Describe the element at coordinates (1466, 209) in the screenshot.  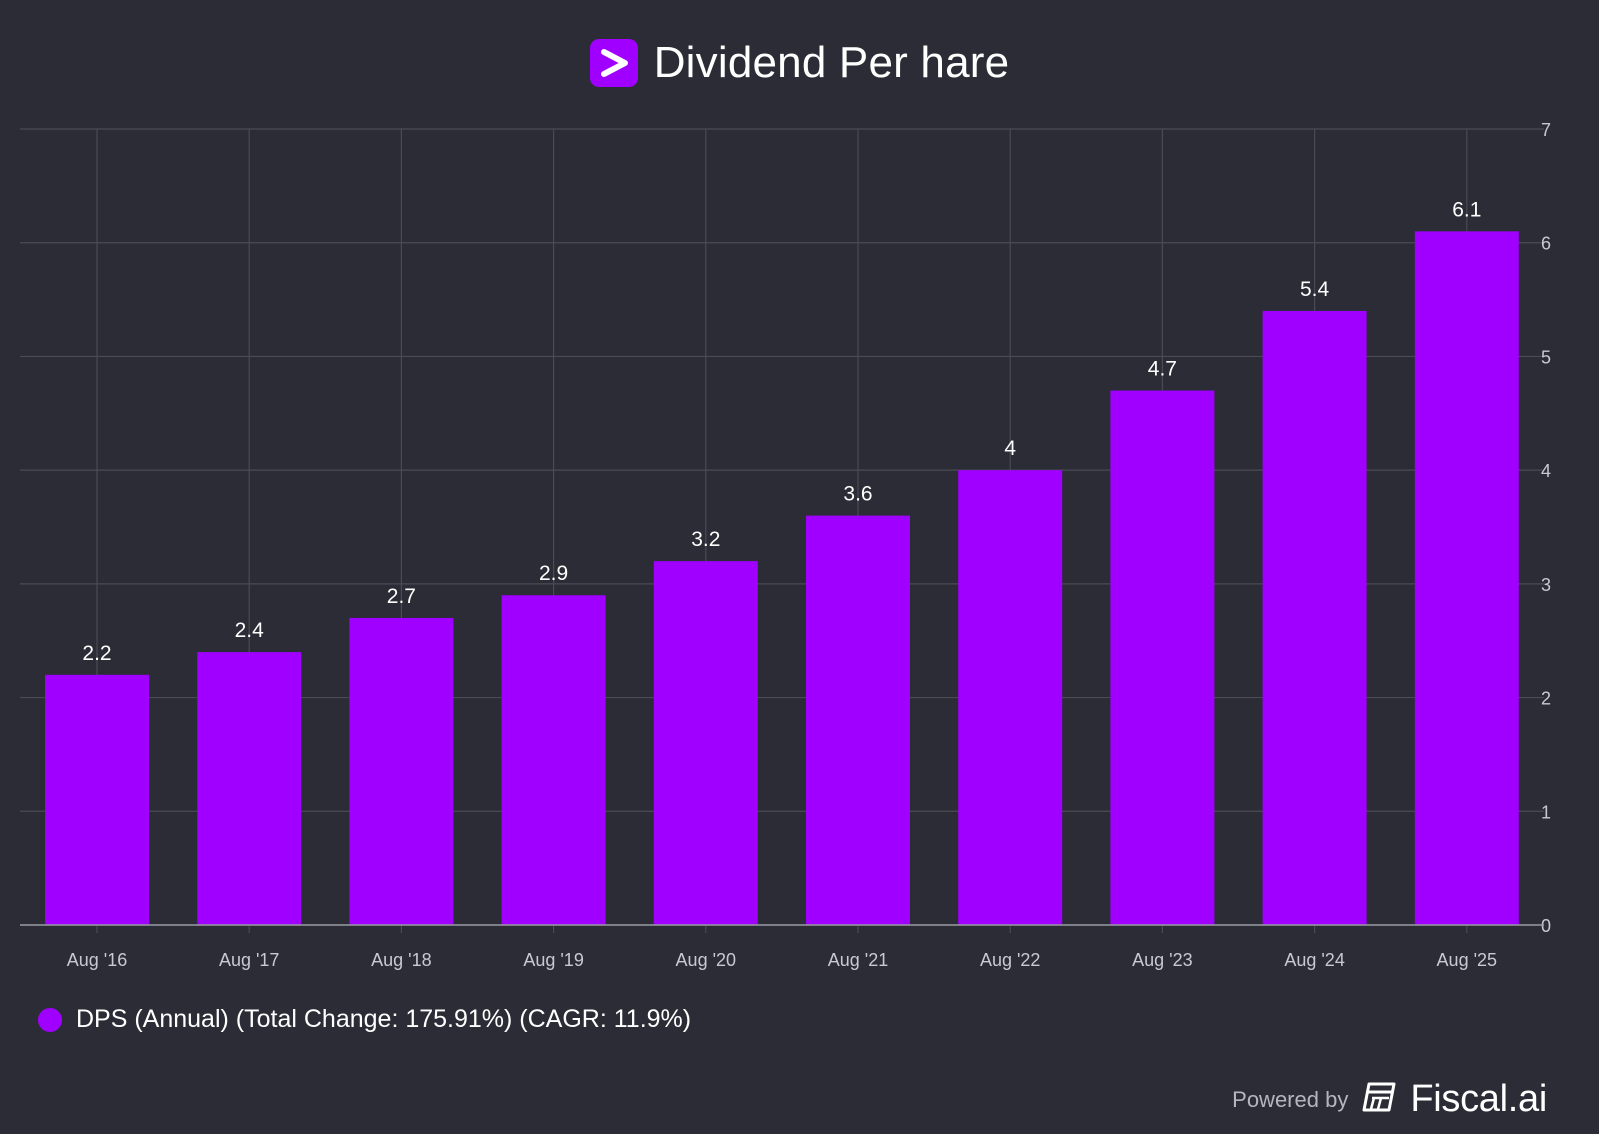
I see `data-label: 6.1` at that location.